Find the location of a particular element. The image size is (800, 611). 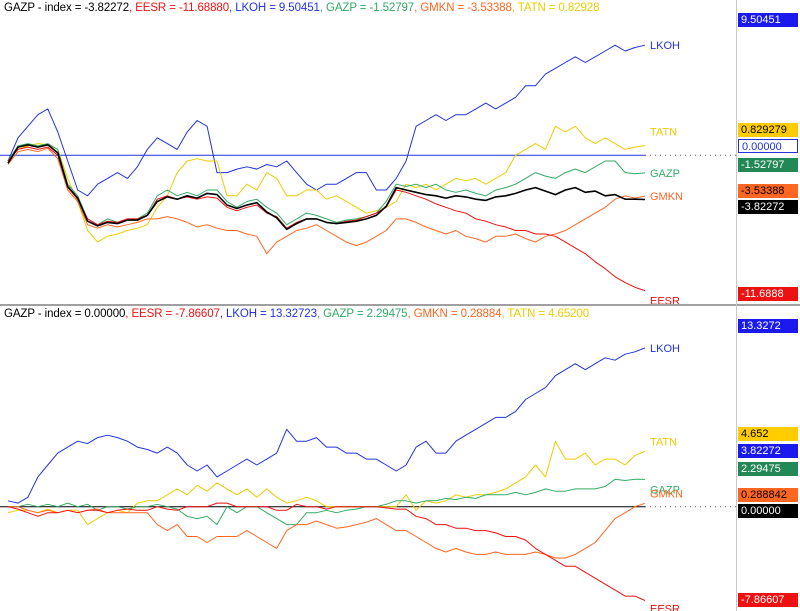

value-tag-index: 3.82272 is located at coordinates (768, 451).